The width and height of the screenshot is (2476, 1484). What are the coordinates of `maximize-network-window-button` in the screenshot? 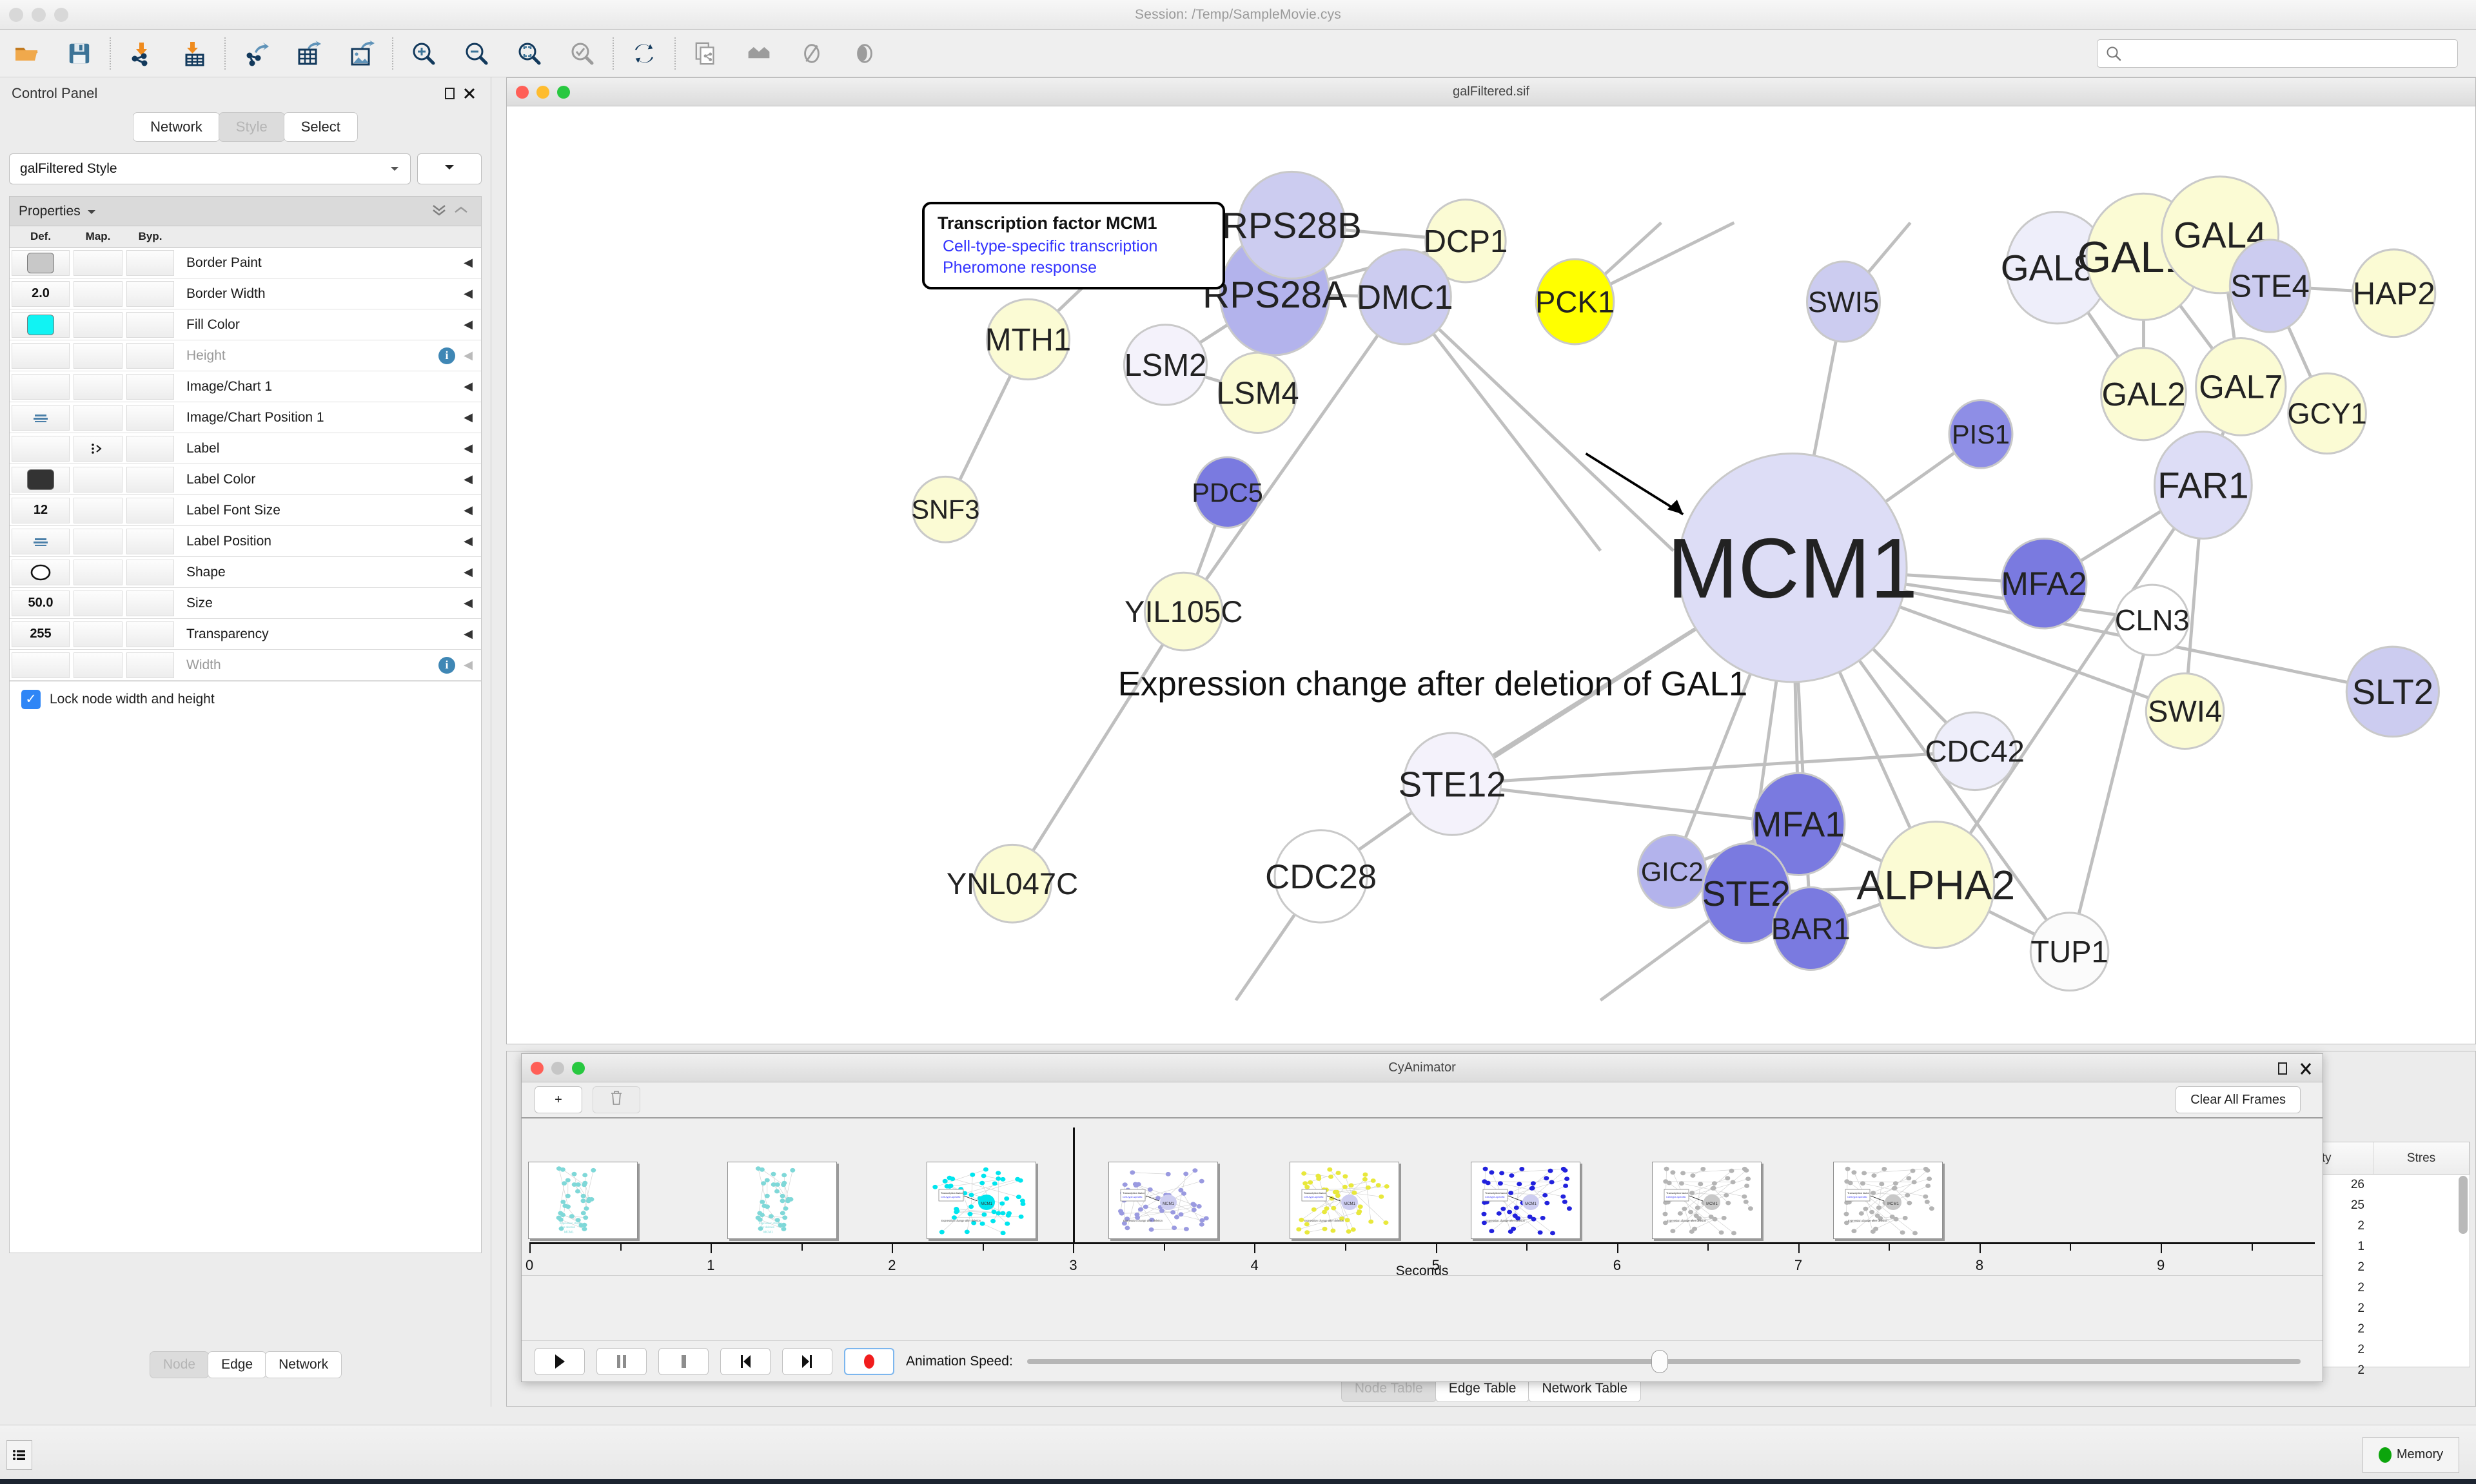 It's located at (563, 92).